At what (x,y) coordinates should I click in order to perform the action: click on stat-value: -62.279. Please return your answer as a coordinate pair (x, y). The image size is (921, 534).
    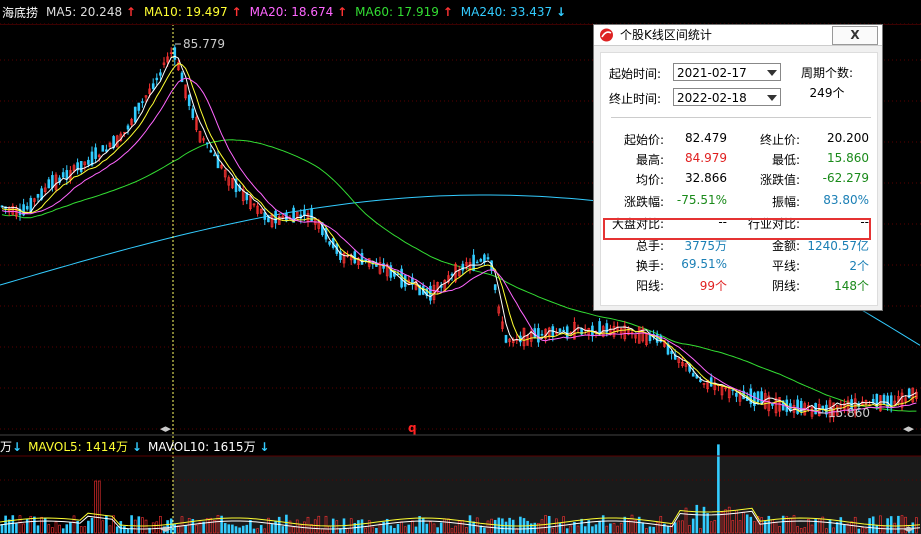
    Looking at the image, I should click on (845, 178).